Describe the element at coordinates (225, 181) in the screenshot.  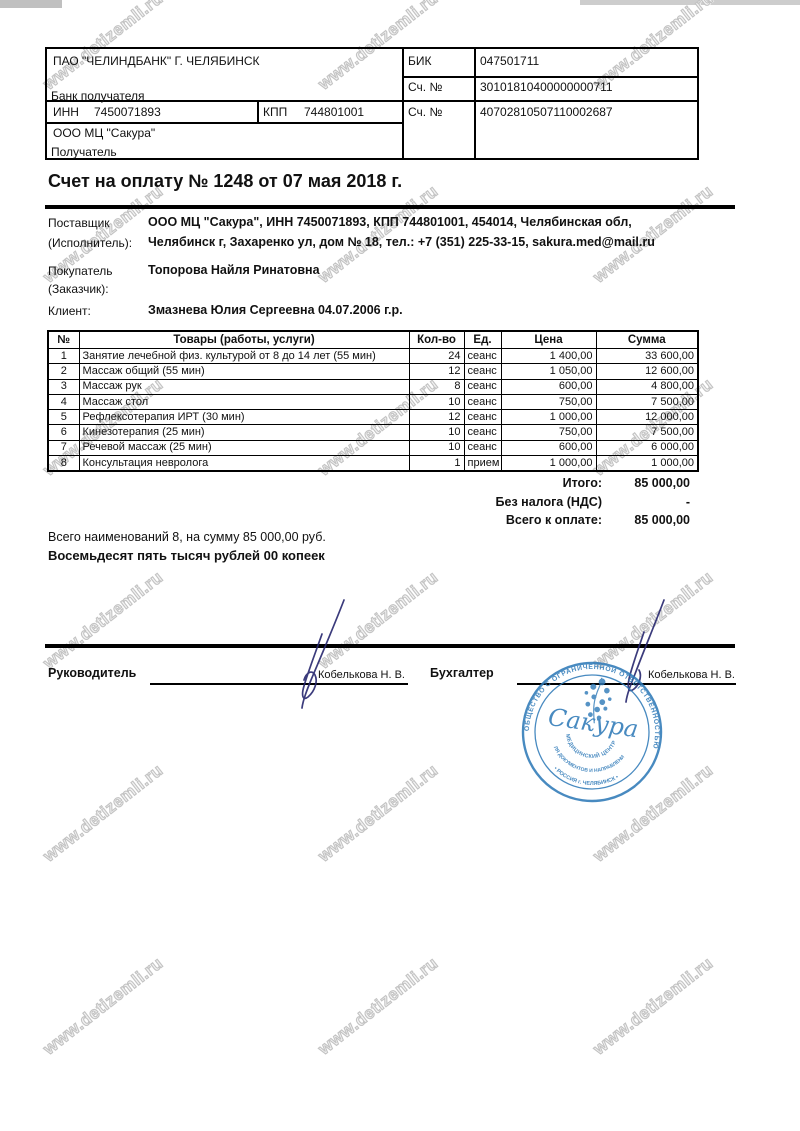
I see `page-title: Счет на оплату № 1248 от 07 мая 2018 г.` at that location.